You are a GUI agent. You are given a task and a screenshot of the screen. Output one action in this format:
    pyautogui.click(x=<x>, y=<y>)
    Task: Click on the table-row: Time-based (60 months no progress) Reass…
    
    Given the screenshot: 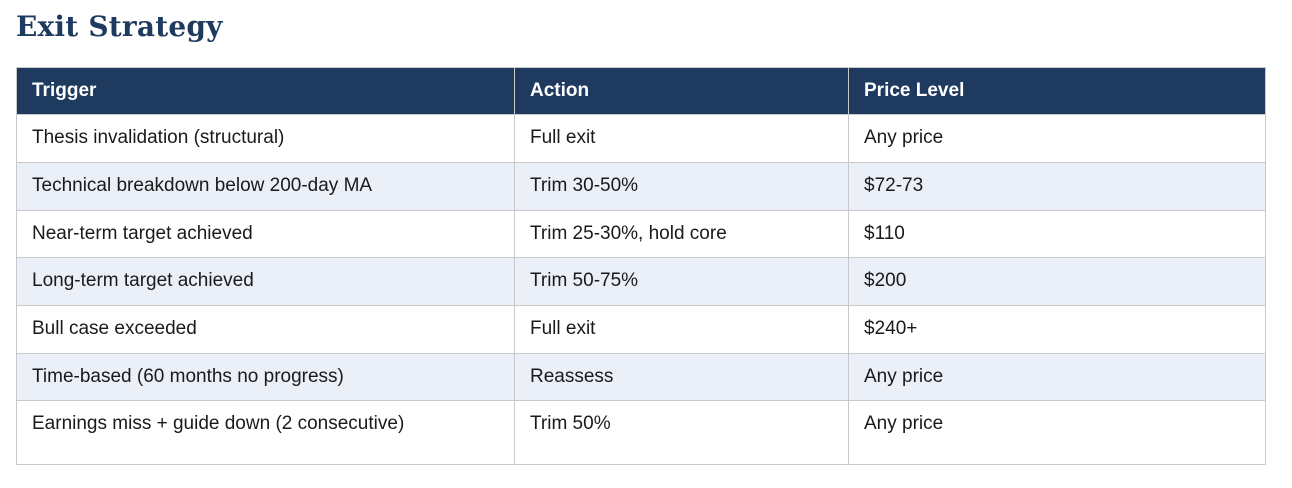 What is the action you would take?
    pyautogui.click(x=641, y=377)
    